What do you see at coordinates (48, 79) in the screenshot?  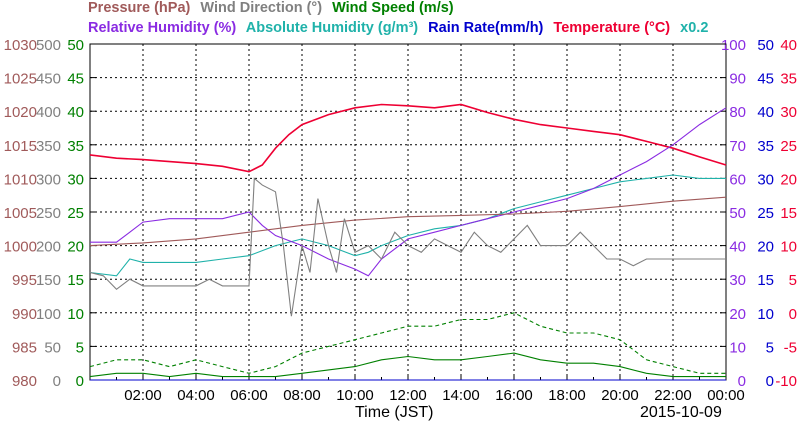 I see `wind_dir-tick-label: 450` at bounding box center [48, 79].